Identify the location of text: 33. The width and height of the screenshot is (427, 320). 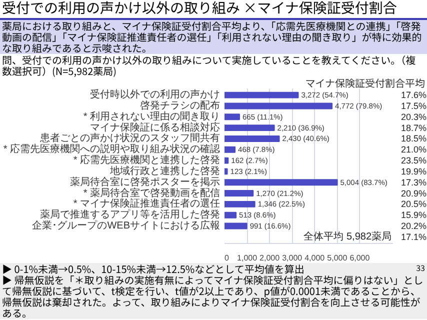
(420, 268).